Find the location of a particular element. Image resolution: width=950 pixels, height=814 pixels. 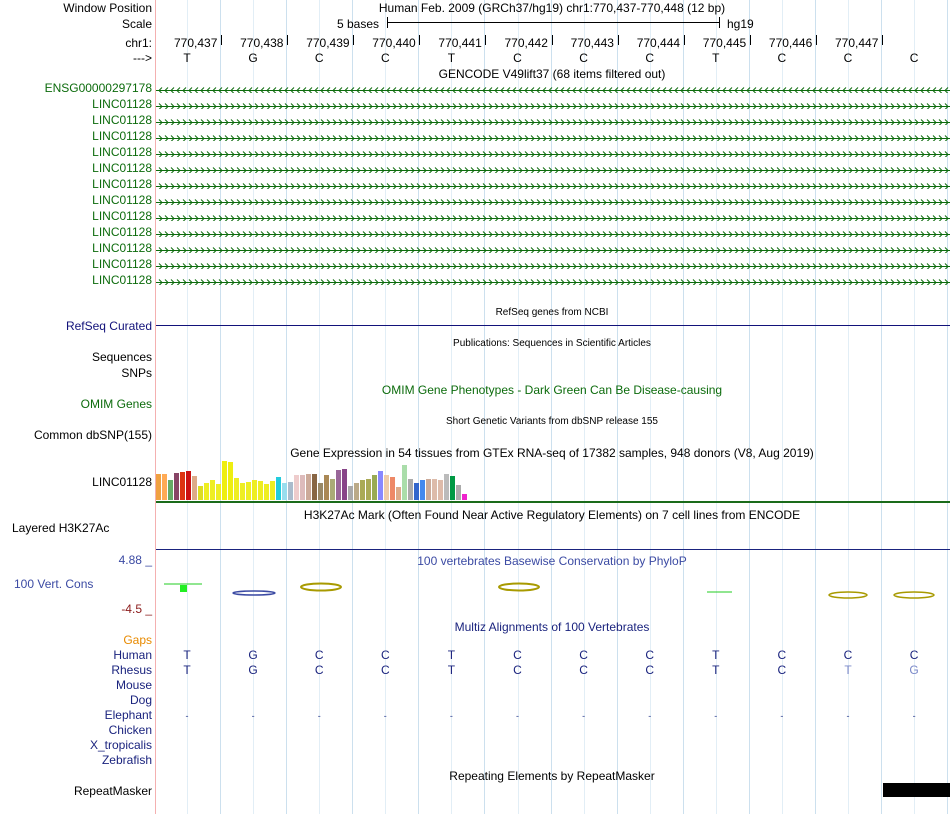

multiz-gaps-label: Gaps is located at coordinates (137, 640).